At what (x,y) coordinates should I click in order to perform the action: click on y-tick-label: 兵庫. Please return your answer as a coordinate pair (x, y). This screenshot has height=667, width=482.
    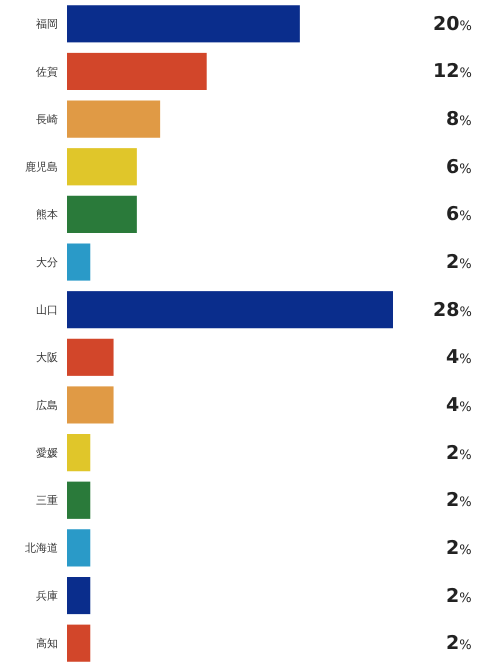
    Looking at the image, I should click on (47, 595).